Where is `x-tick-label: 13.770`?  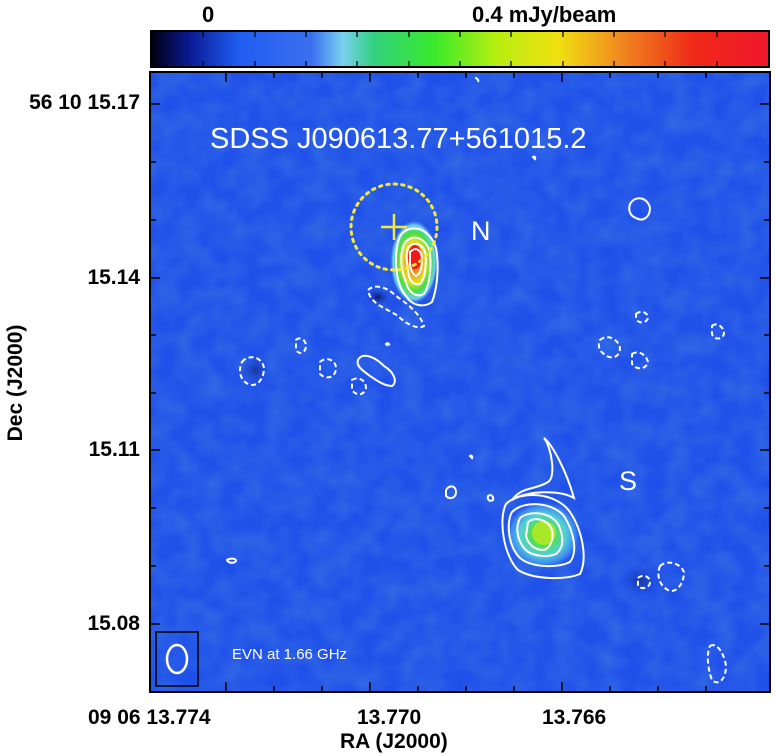 x-tick-label: 13.770 is located at coordinates (389, 717).